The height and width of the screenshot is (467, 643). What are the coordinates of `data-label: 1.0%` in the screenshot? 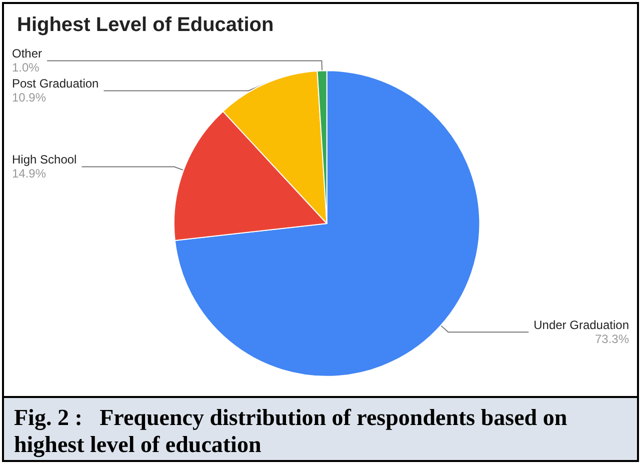 It's located at (26, 67).